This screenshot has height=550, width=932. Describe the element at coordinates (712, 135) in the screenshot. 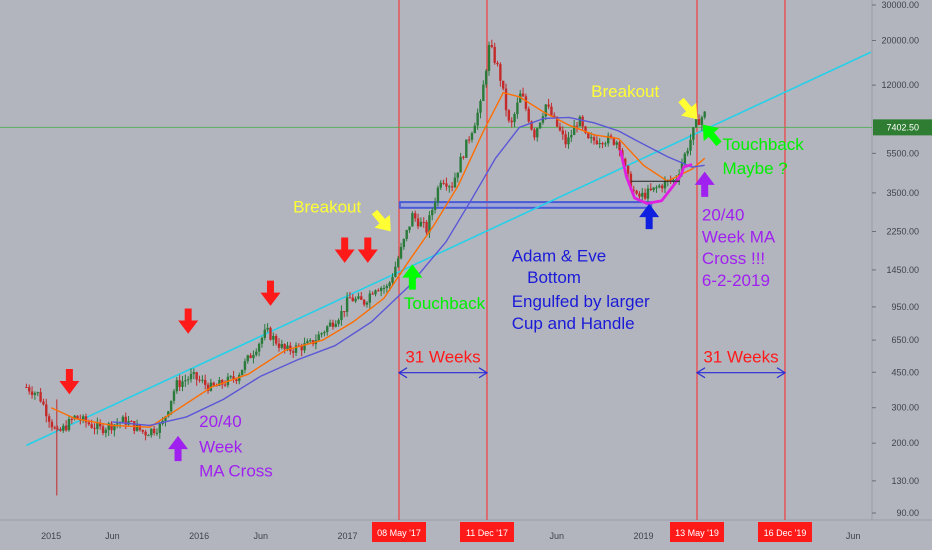

I see `signal-arrow-up-left` at that location.